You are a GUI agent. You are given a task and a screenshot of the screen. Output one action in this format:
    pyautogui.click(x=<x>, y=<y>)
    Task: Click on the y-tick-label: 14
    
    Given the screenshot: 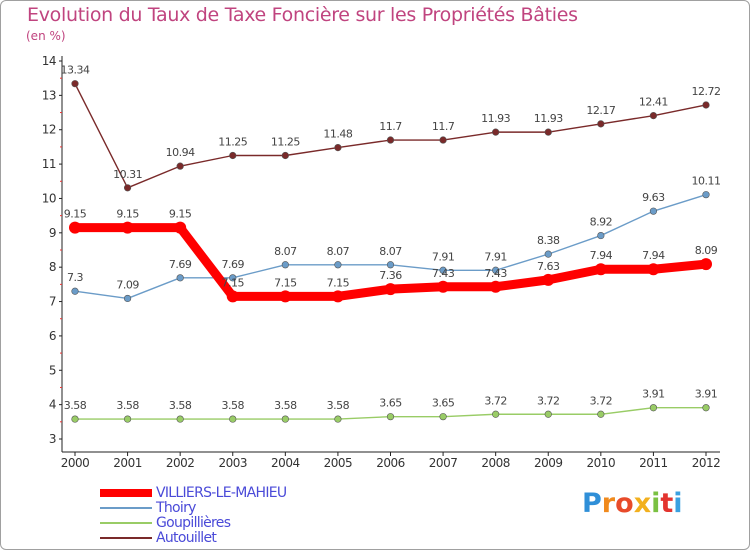 What is the action you would take?
    pyautogui.click(x=49, y=61)
    